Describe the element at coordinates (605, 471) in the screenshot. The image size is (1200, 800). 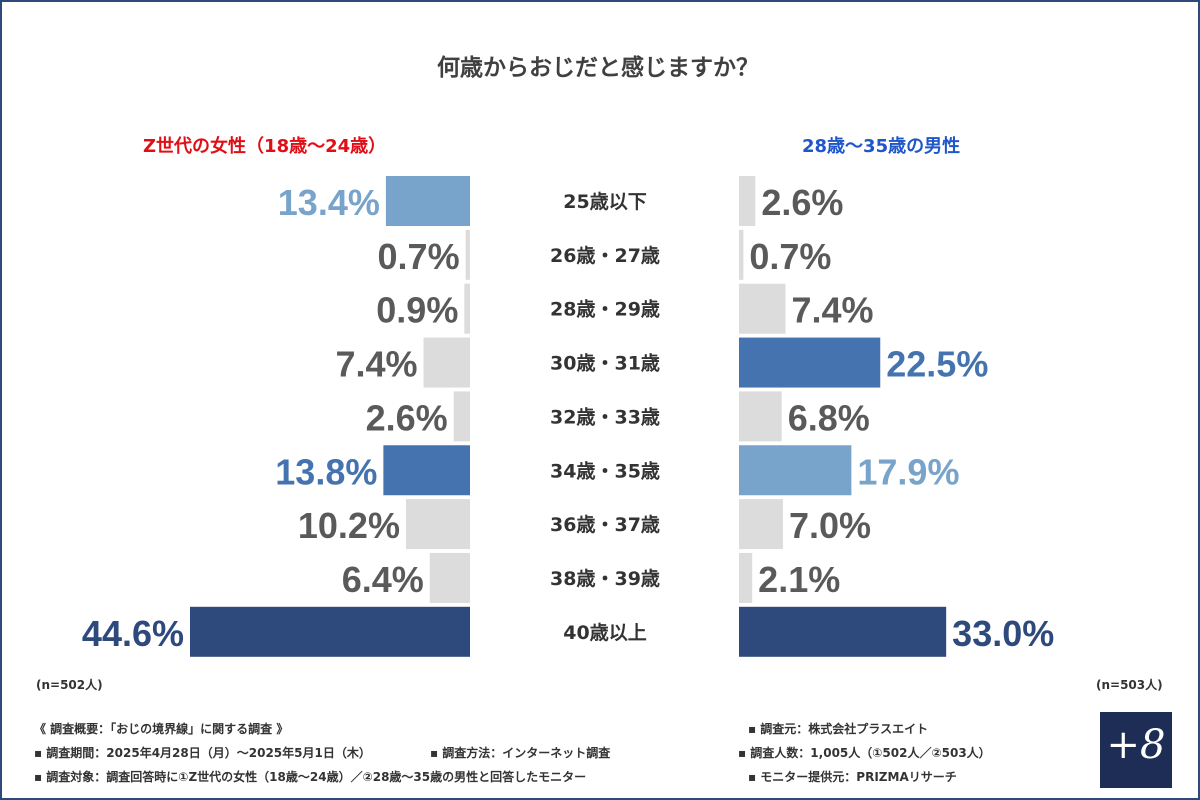
I see `category-label: 34歳・35歳` at that location.